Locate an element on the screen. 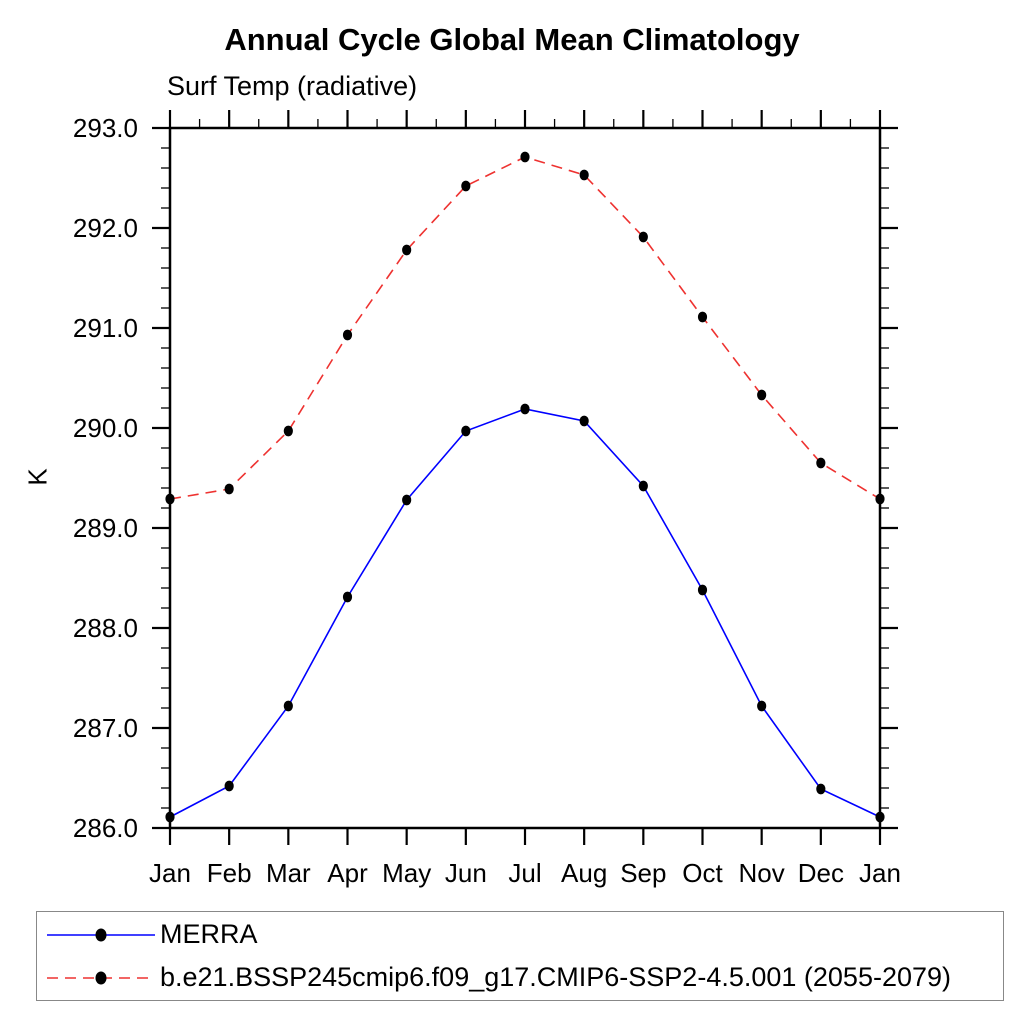 This screenshot has width=1024, height=1024. legend-item-merra: MERRA is located at coordinates (524, 935).